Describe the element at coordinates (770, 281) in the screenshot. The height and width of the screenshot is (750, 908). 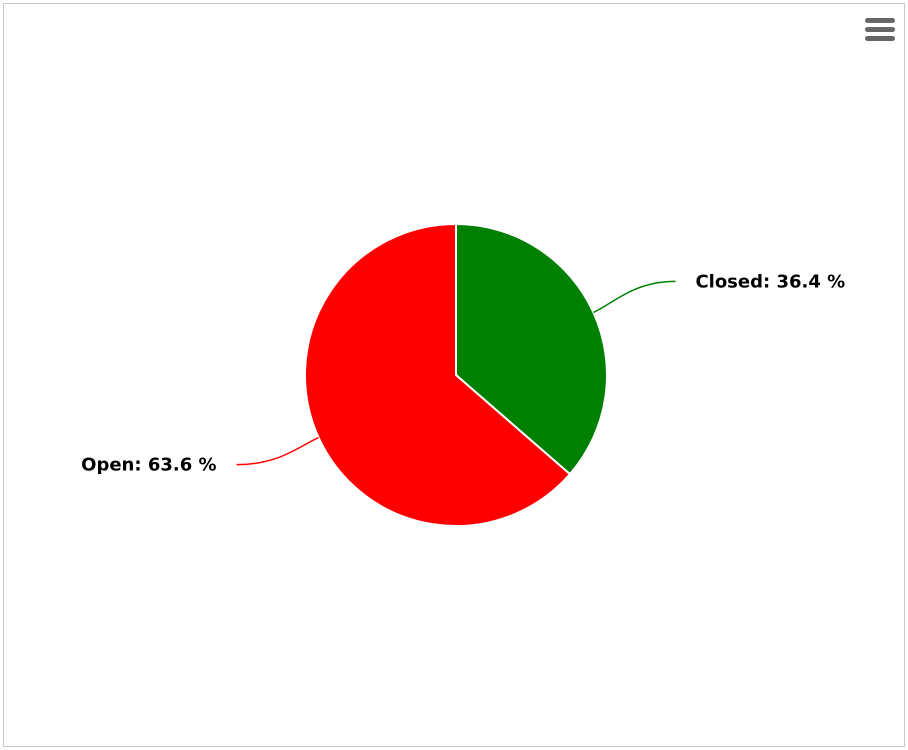
I see `data-label-closed: Closed: 36.4 %` at that location.